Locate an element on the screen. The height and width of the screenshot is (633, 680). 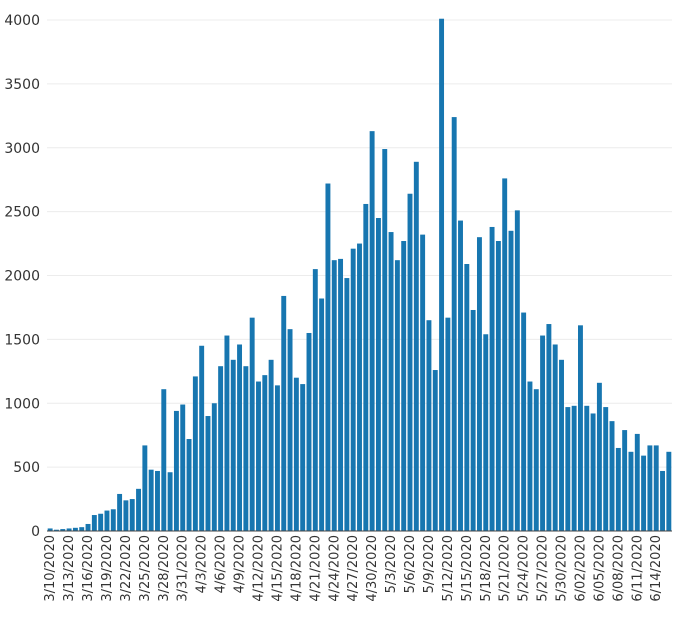
x-tick-label: 4/15/2020 is located at coordinates (277, 568).